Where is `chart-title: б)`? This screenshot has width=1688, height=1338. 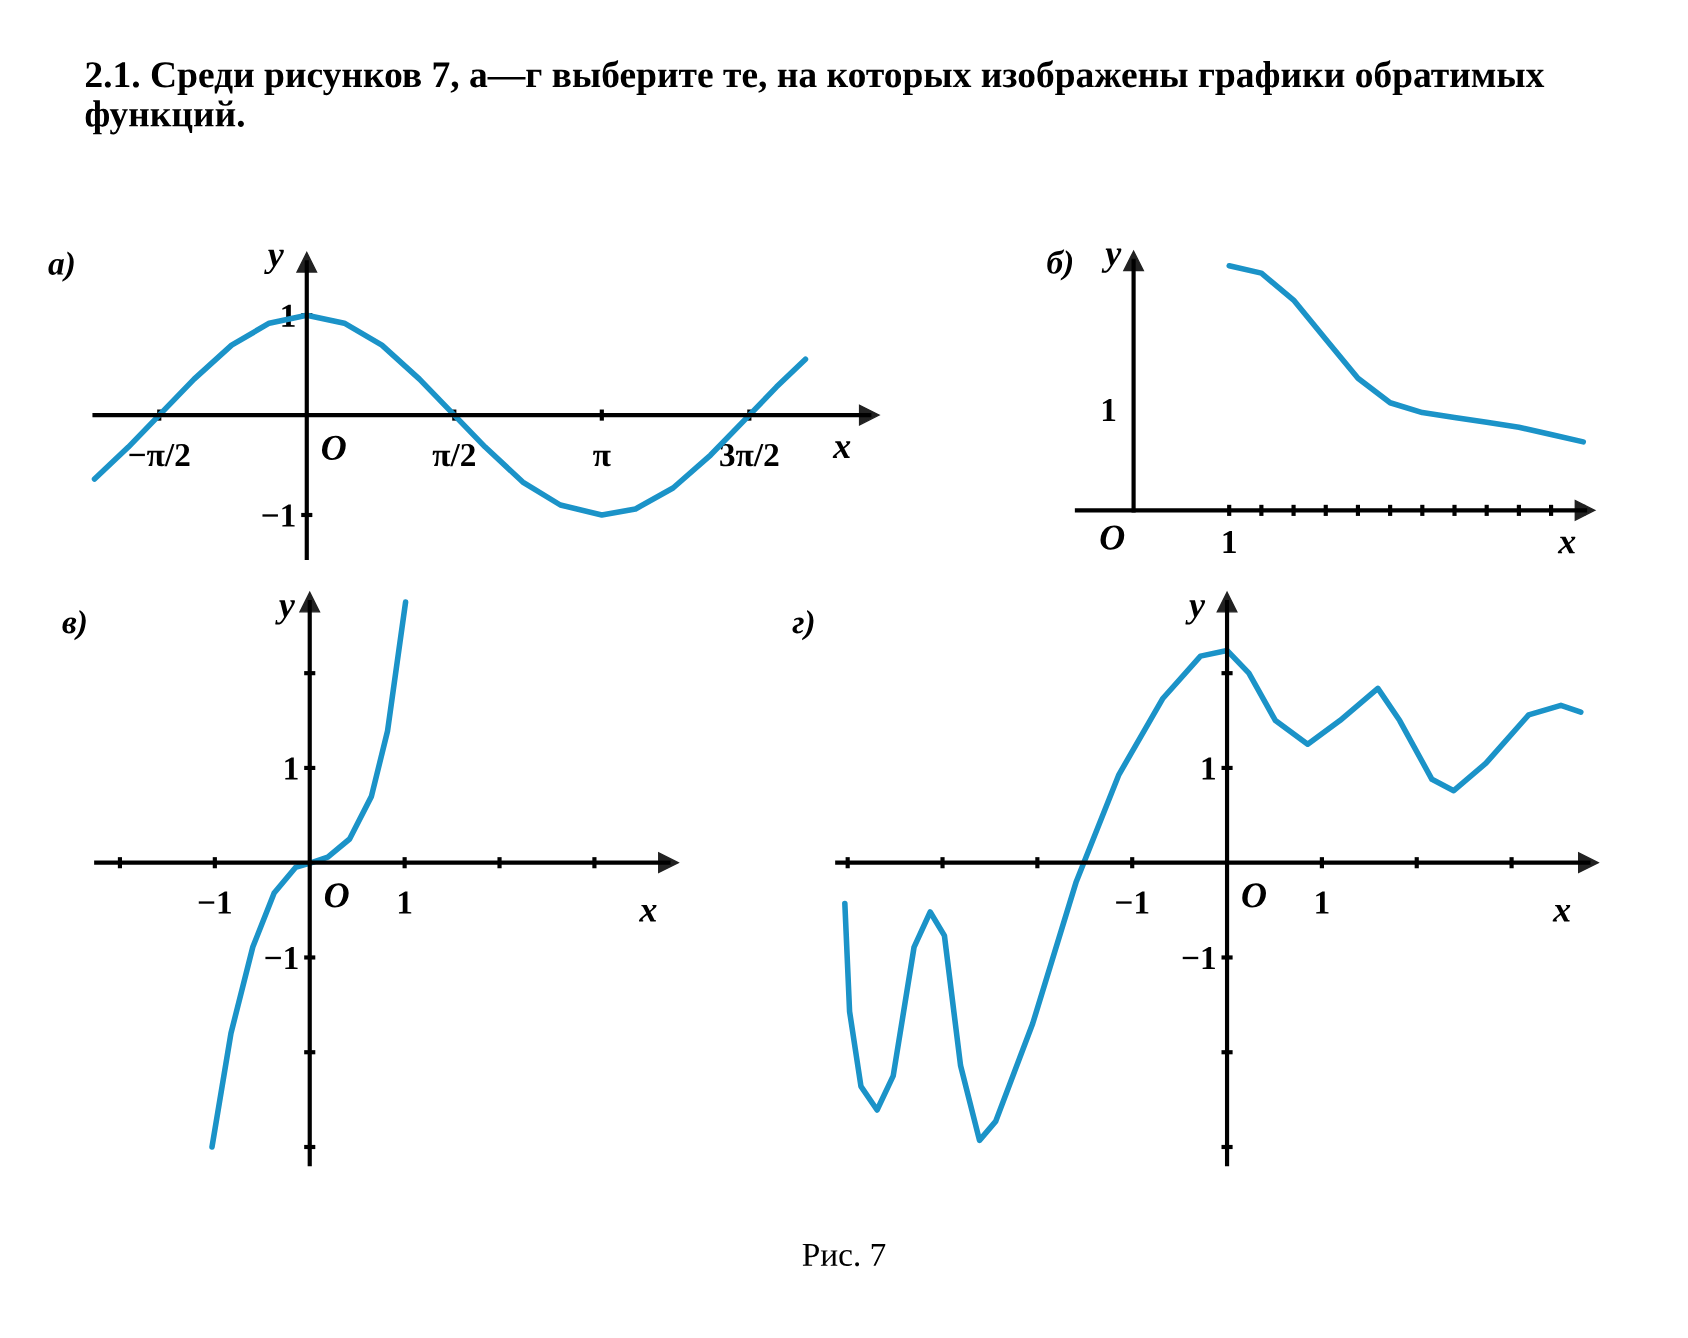
chart-title: б) is located at coordinates (1060, 265).